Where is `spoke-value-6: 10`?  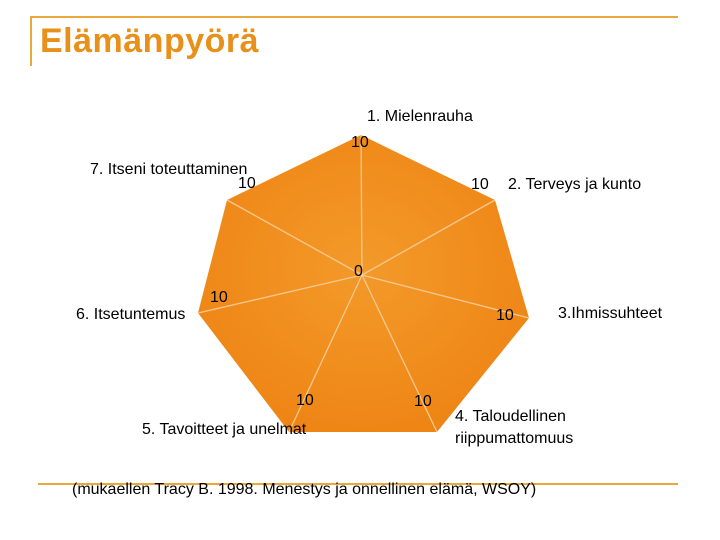 spoke-value-6: 10 is located at coordinates (219, 297).